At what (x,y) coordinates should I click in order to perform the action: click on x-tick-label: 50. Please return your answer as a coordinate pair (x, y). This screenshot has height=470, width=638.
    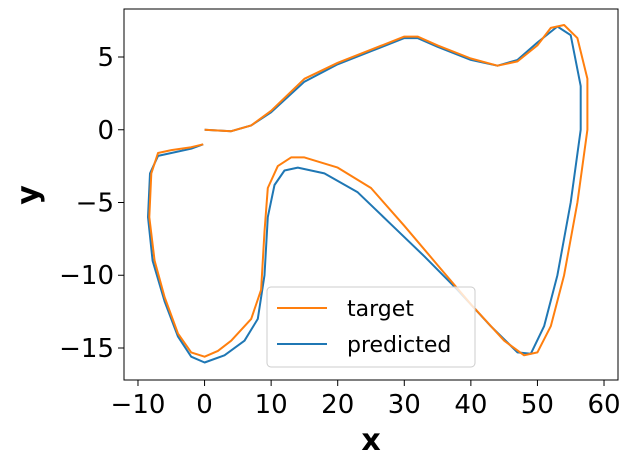
    Looking at the image, I should click on (537, 405).